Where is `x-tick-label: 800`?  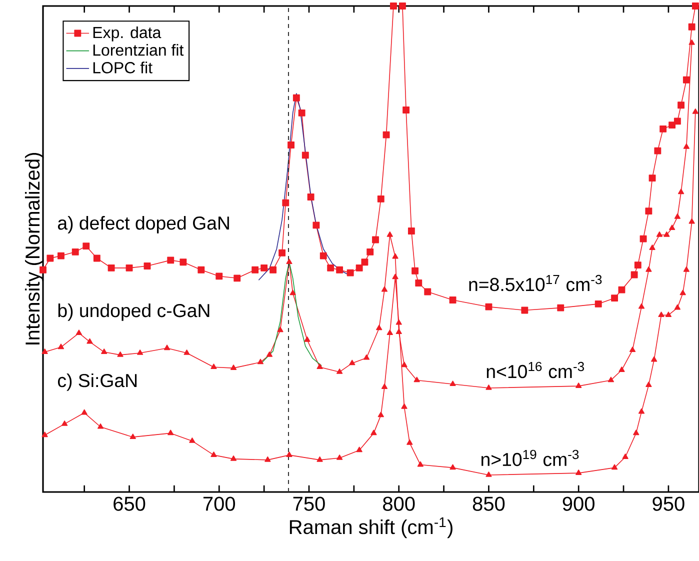
x-tick-label: 800 is located at coordinates (399, 503).